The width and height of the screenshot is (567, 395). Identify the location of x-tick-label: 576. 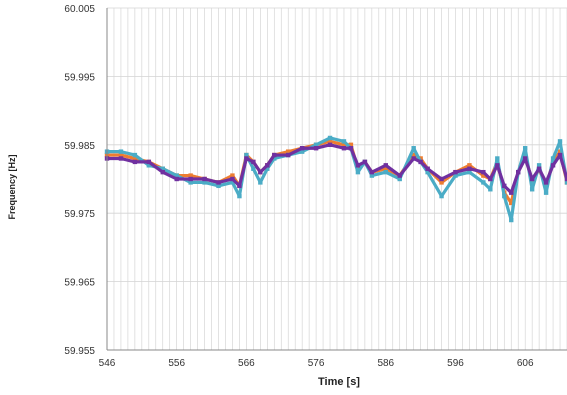
(316, 363).